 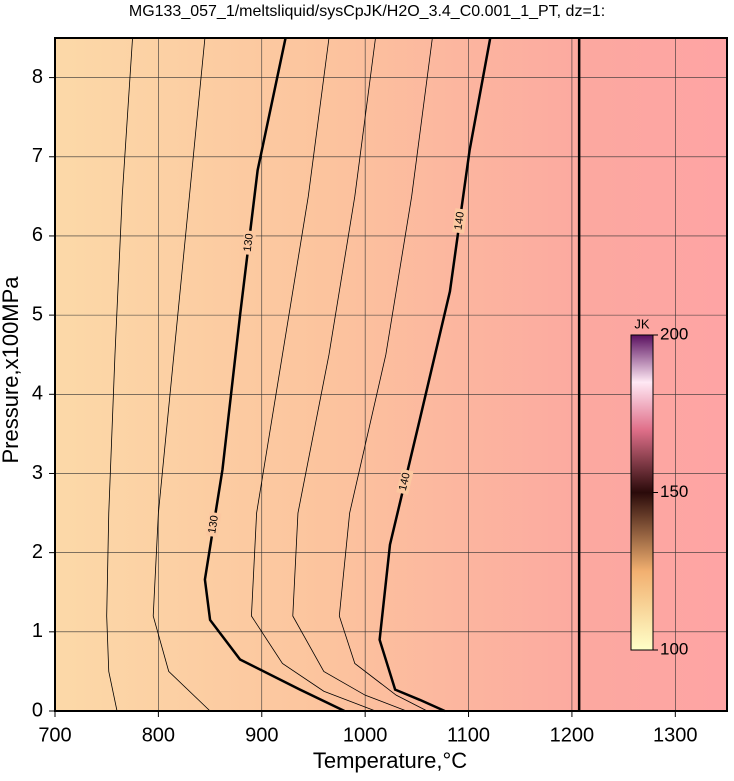 I want to click on x-tick-label: 1200, so click(x=572, y=735).